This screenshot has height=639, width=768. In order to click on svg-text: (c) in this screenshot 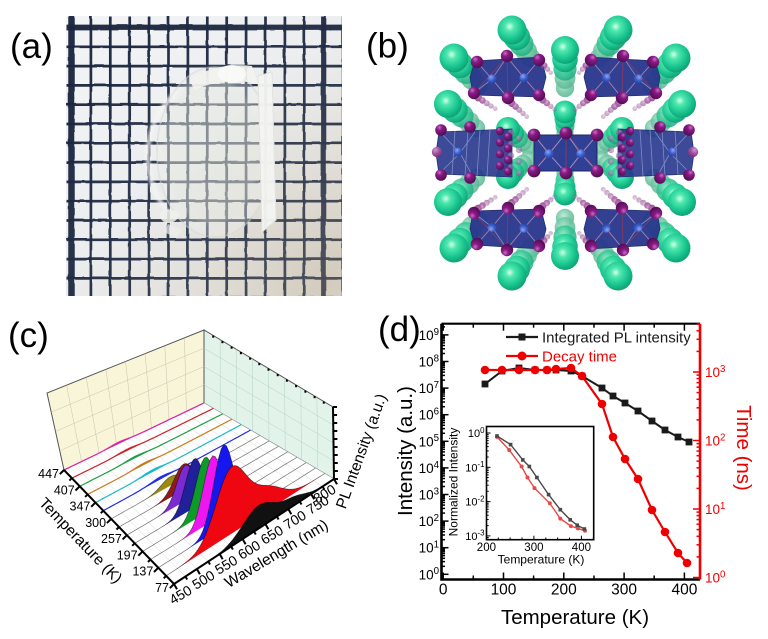, I will do `click(28, 335)`.